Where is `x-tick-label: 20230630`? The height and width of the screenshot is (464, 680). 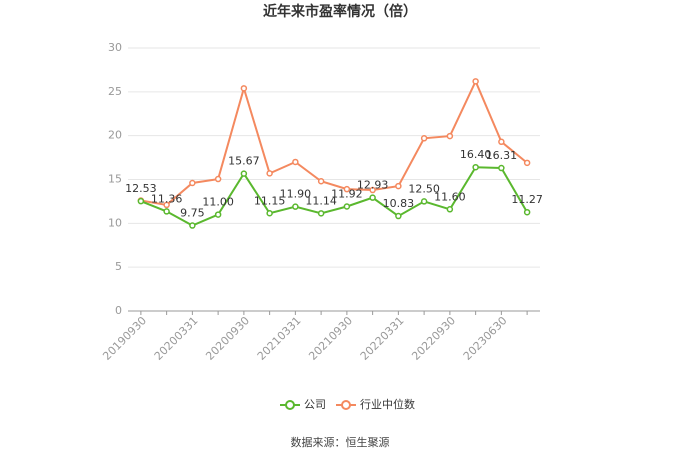 x-tick-label: 20230630 is located at coordinates (485, 338).